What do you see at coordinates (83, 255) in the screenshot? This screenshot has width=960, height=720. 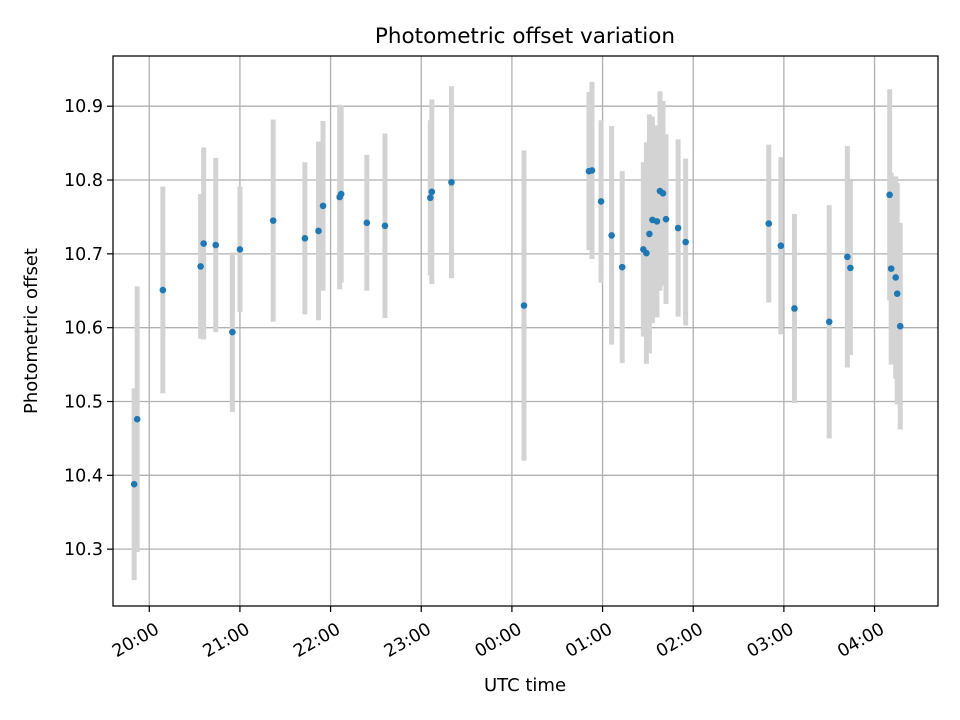 I see `y-tick-label: 10.7` at bounding box center [83, 255].